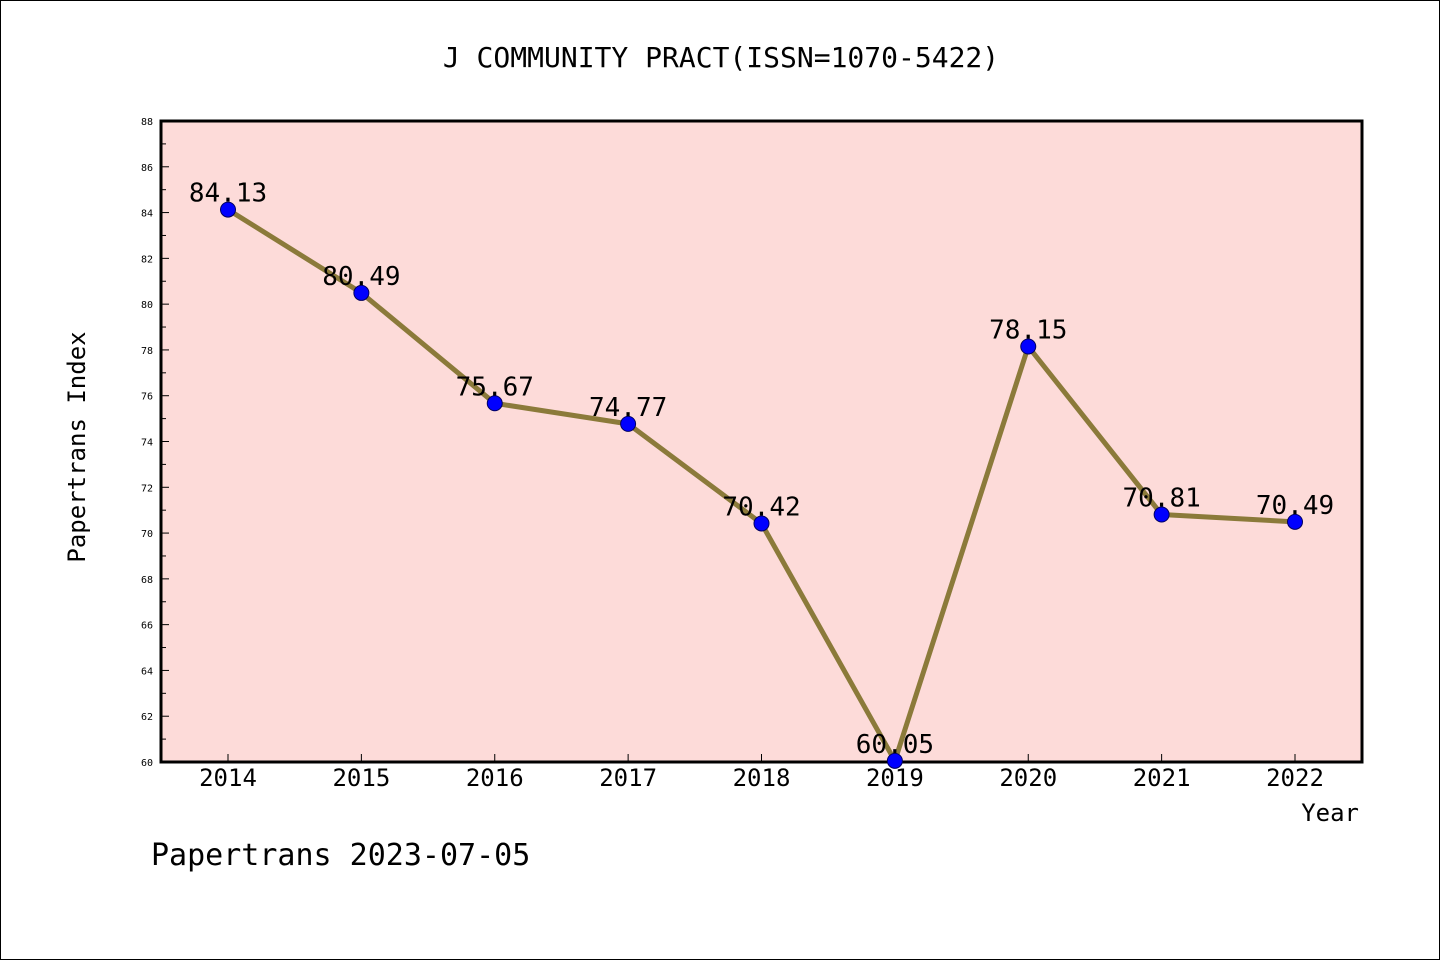  I want to click on chart-title: J COMMUNITY PRACT(ISSN=1070-5422), so click(721, 57).